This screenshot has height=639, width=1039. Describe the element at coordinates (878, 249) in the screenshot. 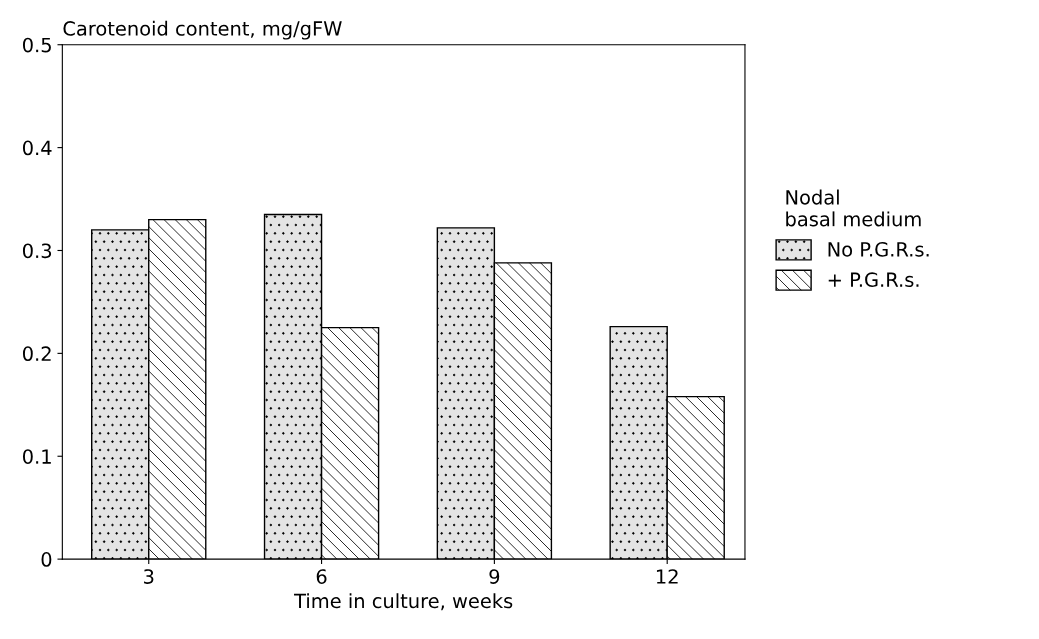

I see `legend-label: No P.G.R.s.` at that location.